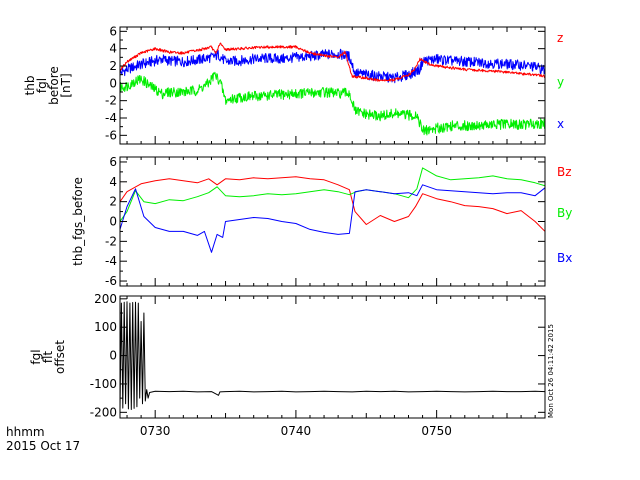  I want to click on x-tick-label: 0730, so click(155, 431).